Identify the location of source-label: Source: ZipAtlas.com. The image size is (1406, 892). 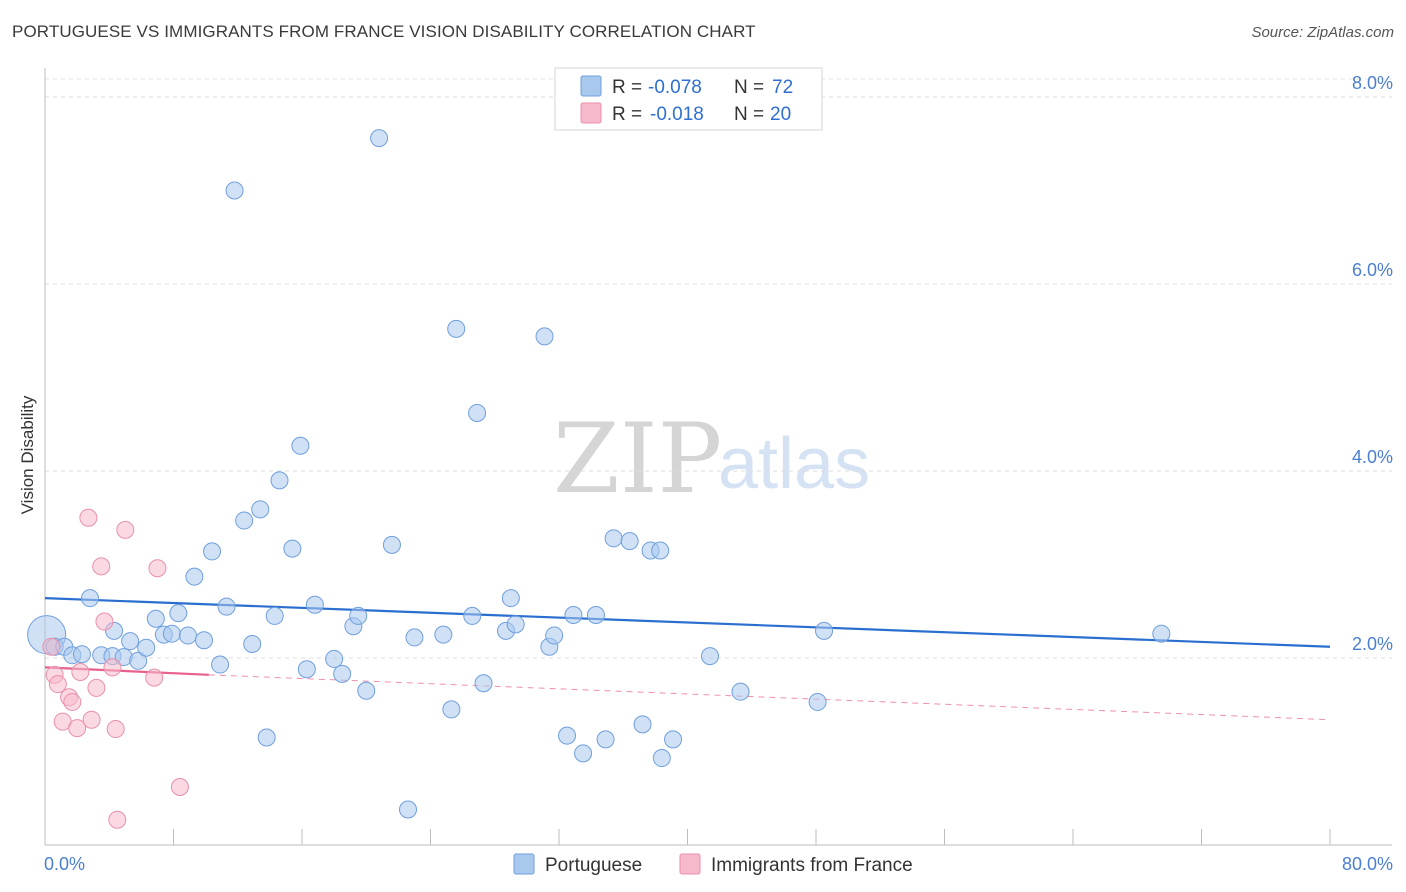
(1322, 32).